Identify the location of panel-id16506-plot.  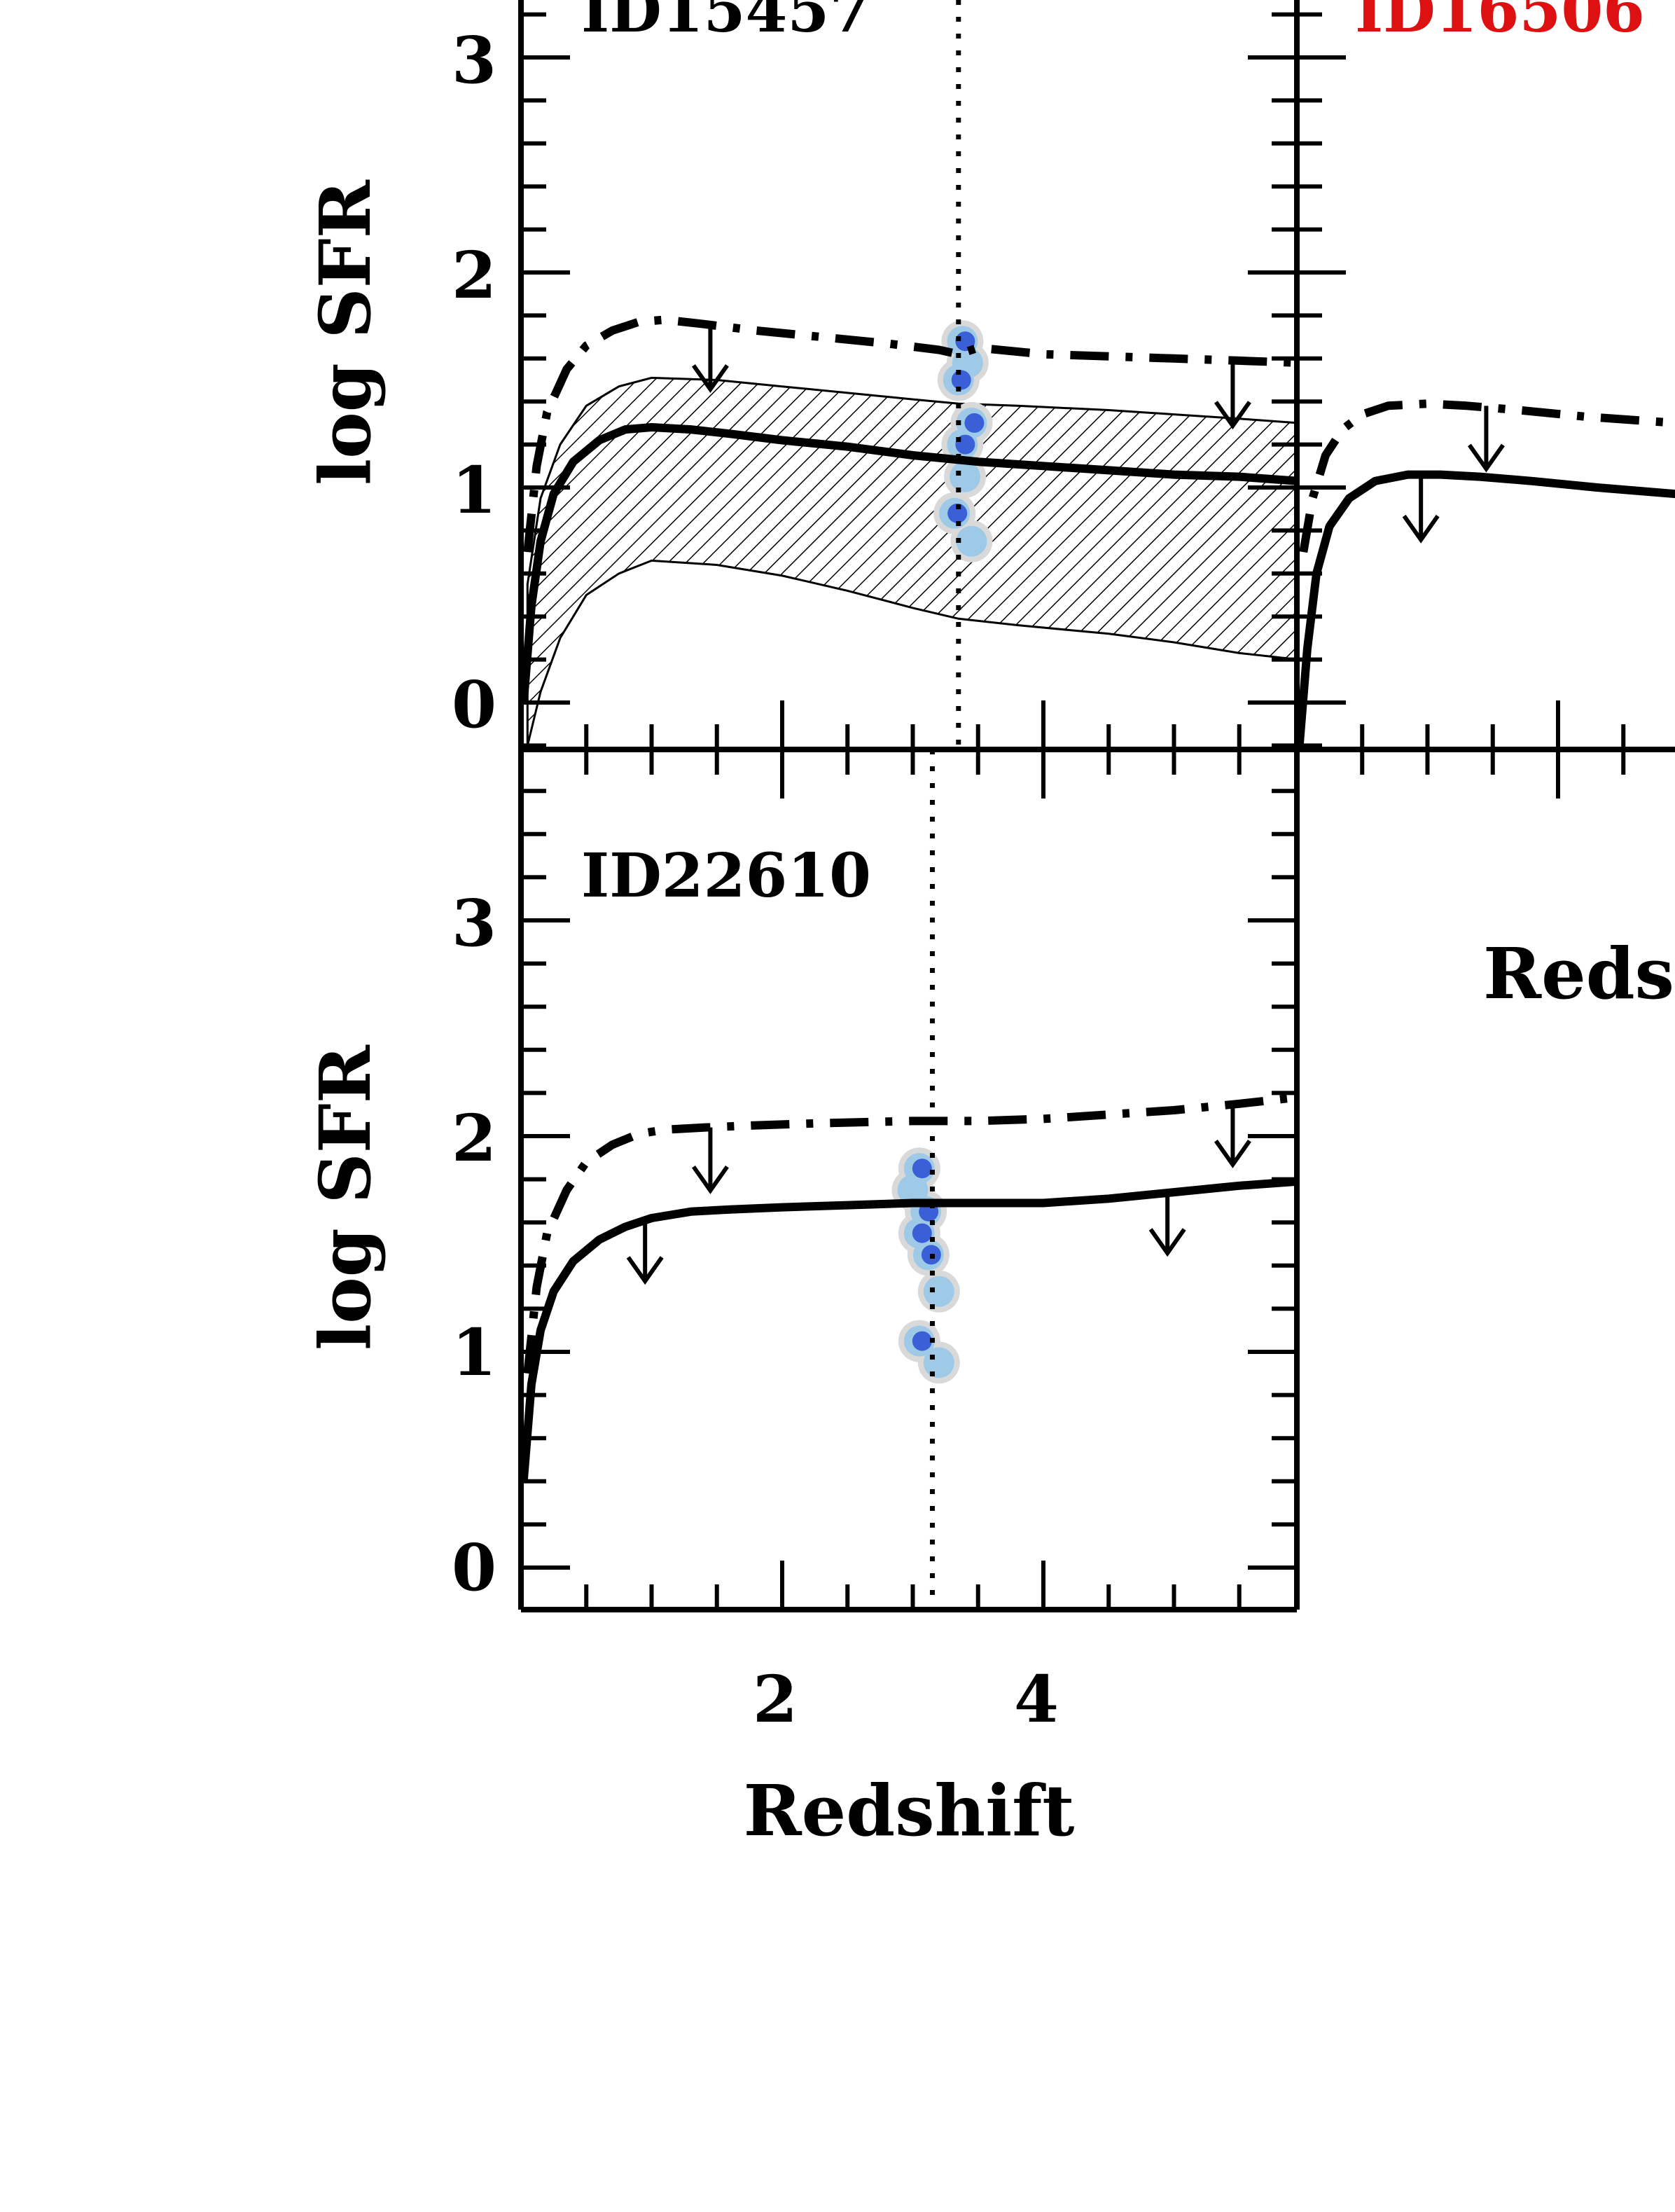
(1486, 572).